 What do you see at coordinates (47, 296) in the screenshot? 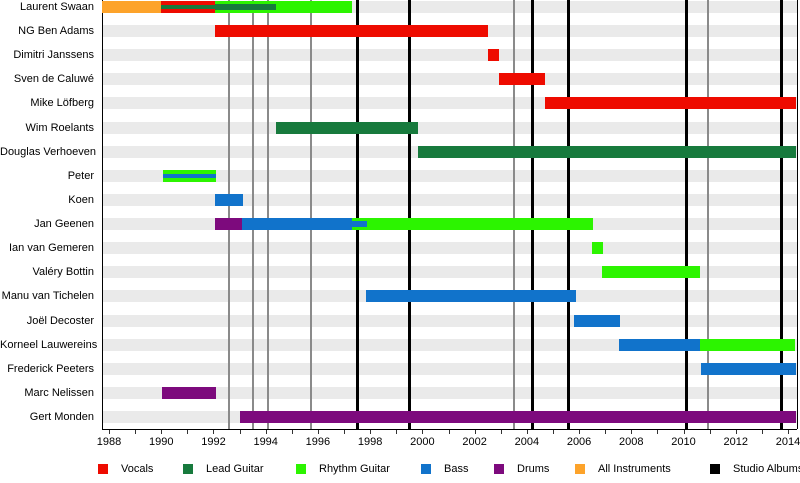
I see `member-label: Manu van Tichelen` at bounding box center [47, 296].